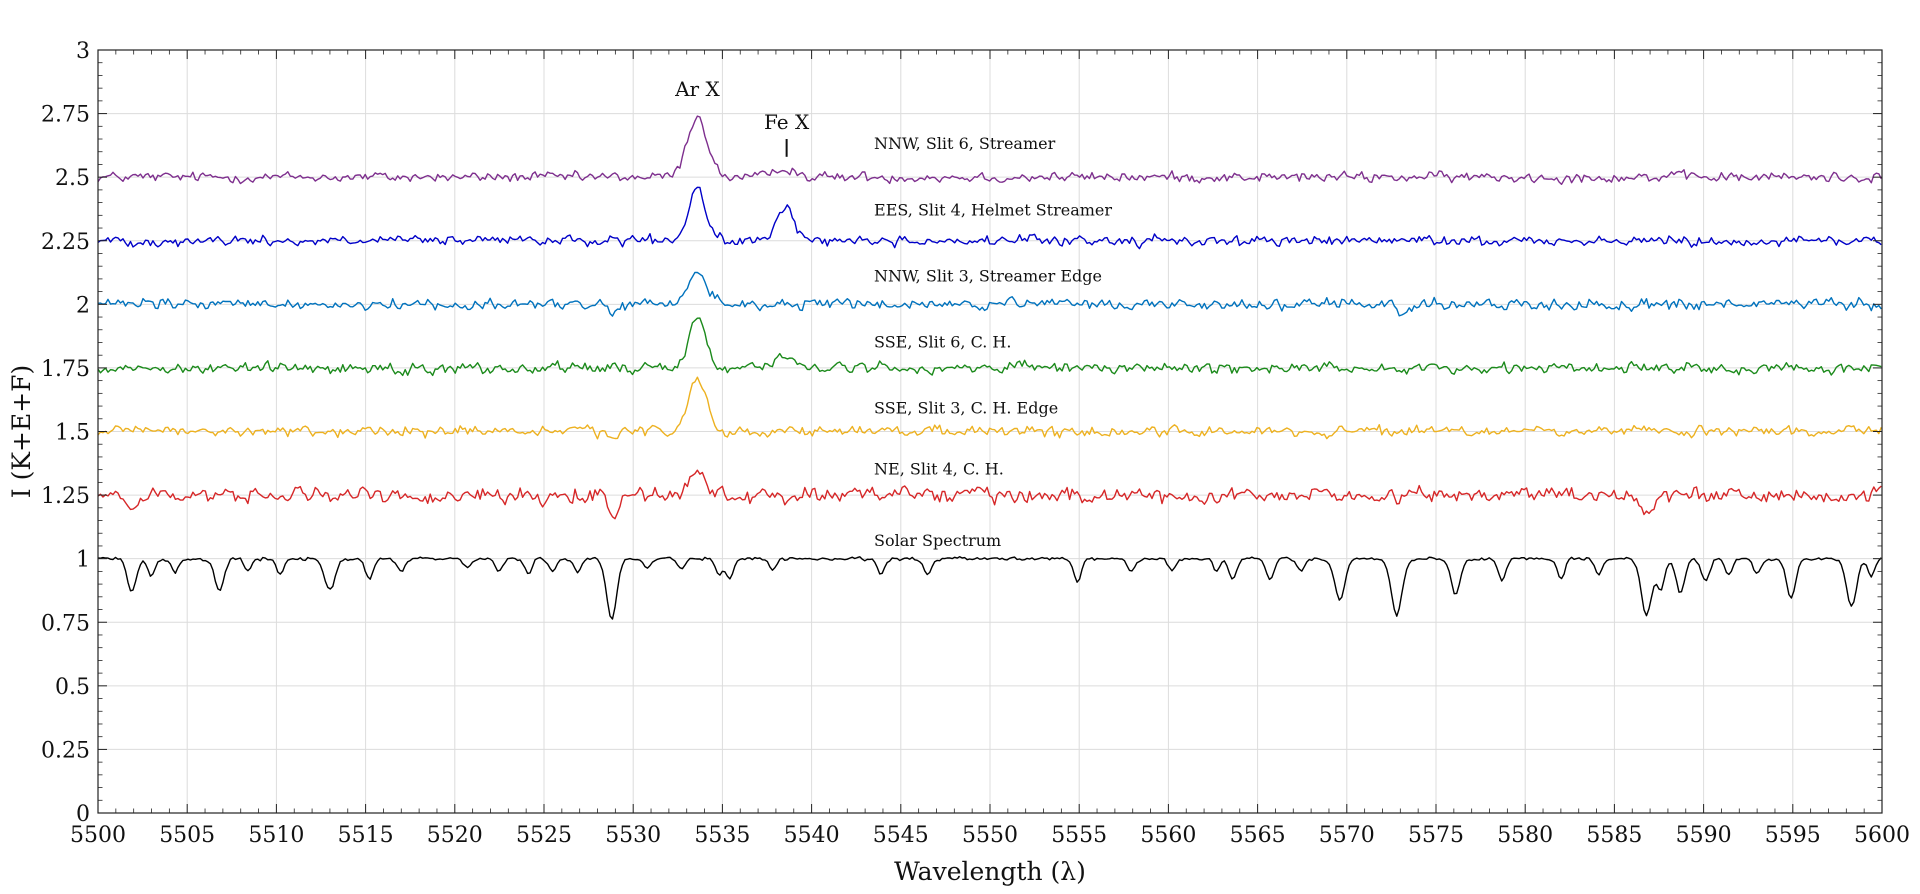 This screenshot has width=1920, height=894. What do you see at coordinates (65, 496) in the screenshot?
I see `y-tick-label: 1.25` at bounding box center [65, 496].